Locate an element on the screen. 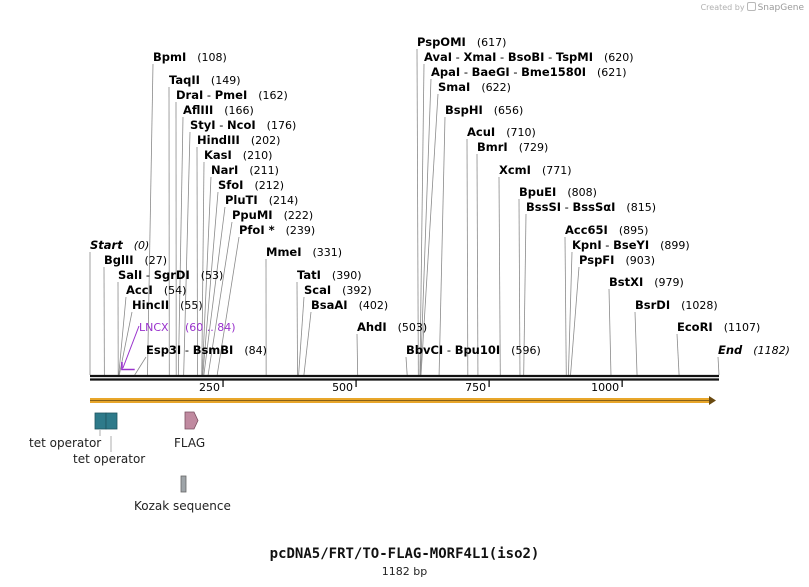  enzyme-label-kasi-210: KasI (210) is located at coordinates (238, 155).